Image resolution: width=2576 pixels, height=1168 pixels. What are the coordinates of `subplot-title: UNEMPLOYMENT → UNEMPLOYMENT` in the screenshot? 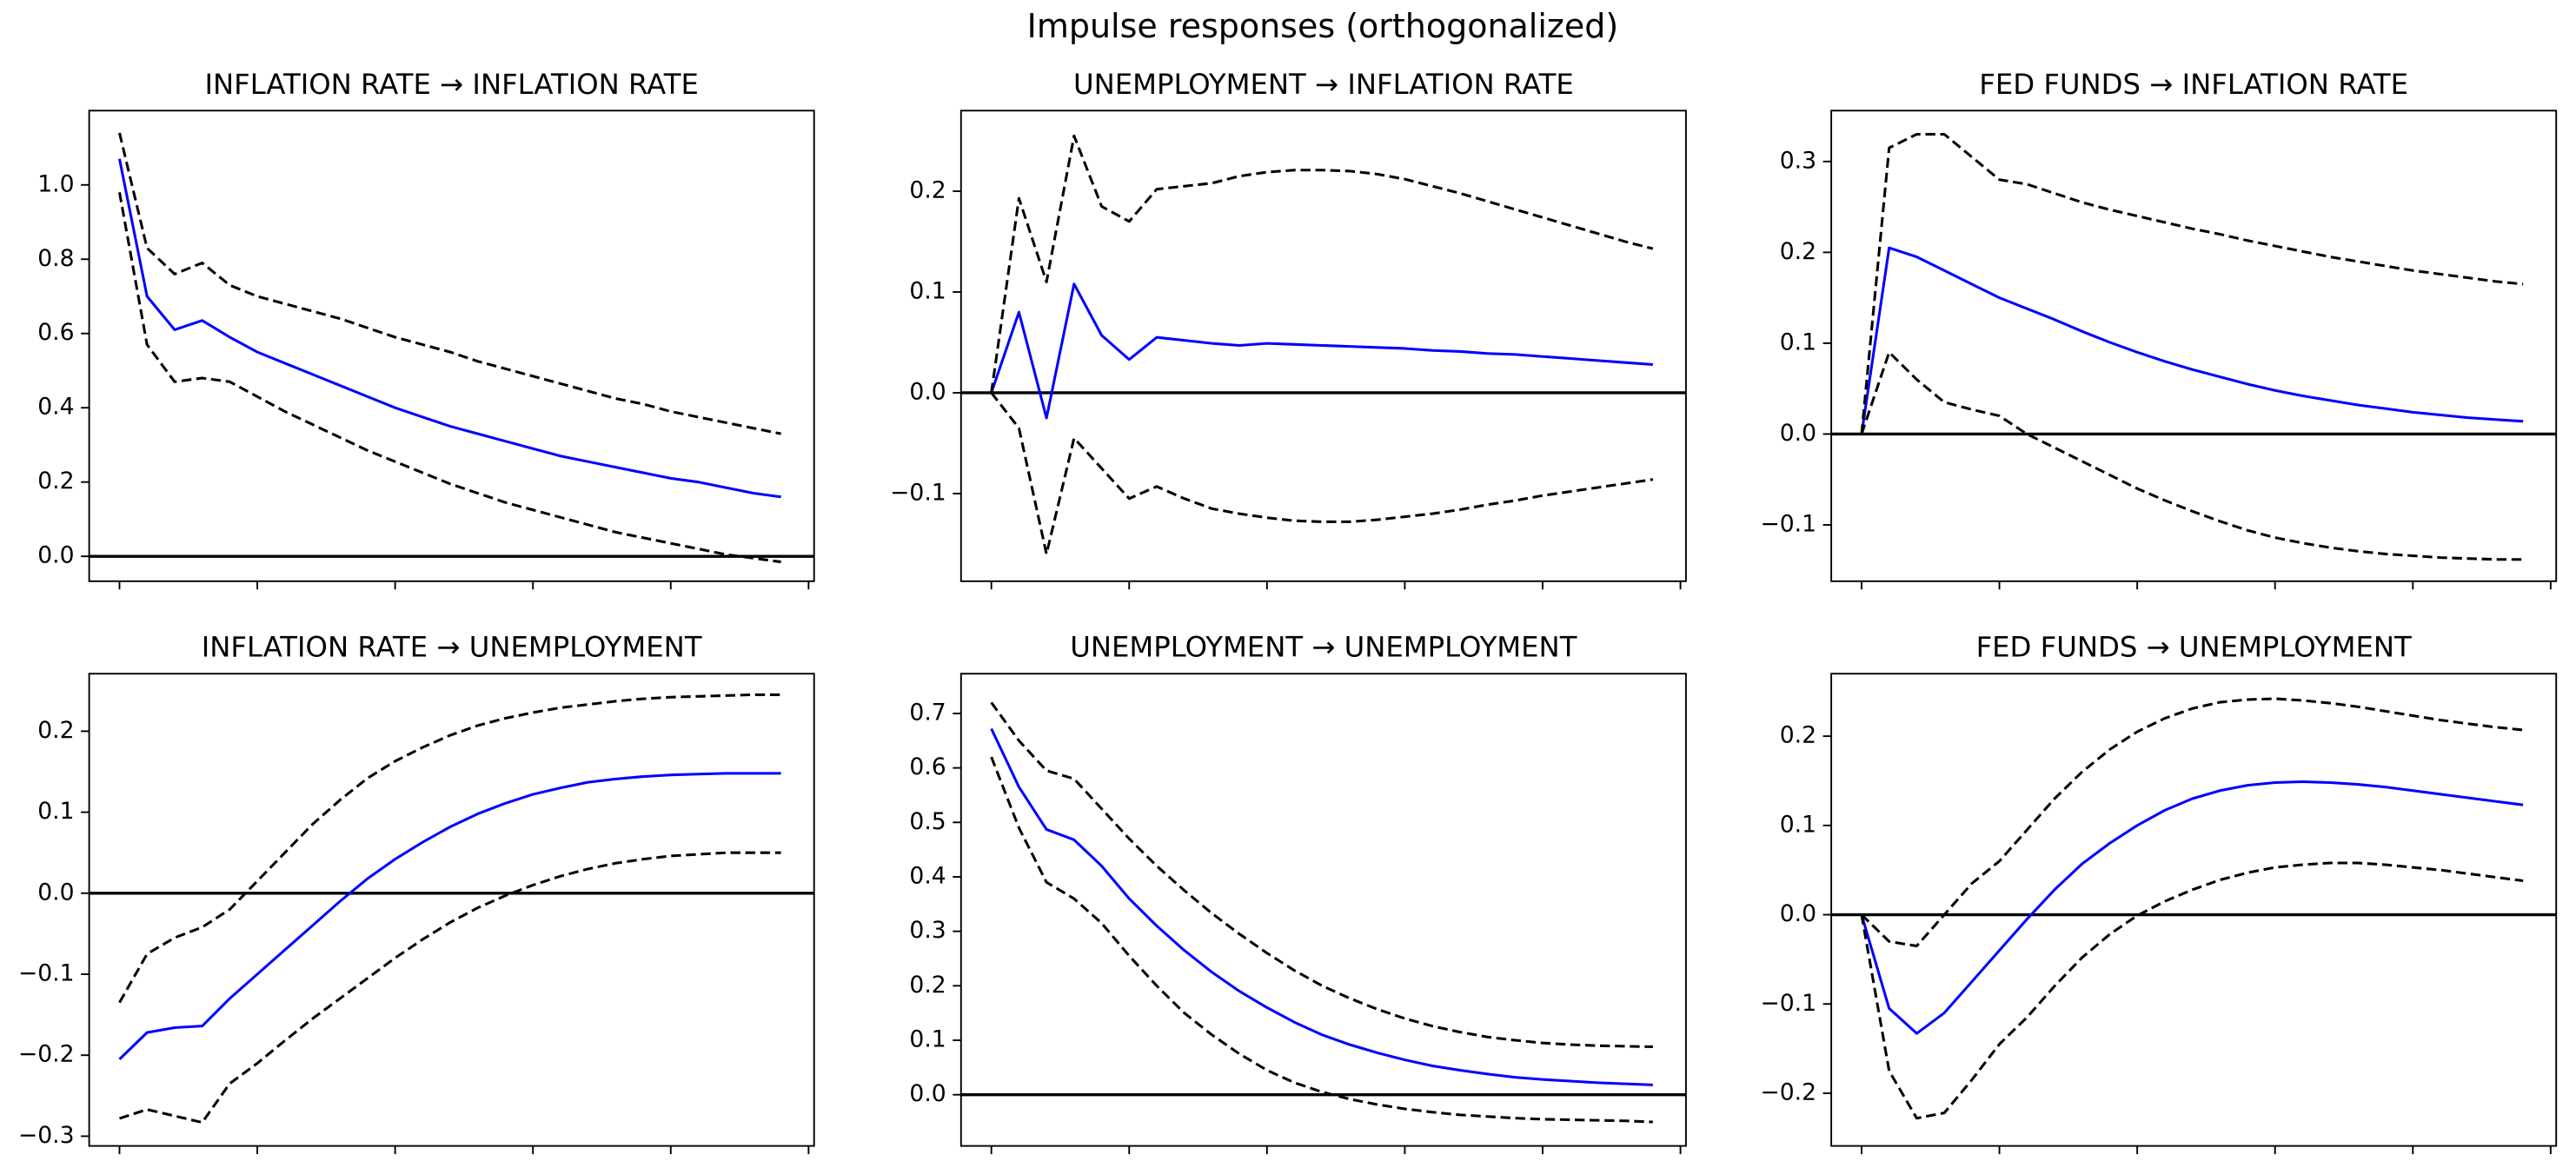 It's located at (1323, 647).